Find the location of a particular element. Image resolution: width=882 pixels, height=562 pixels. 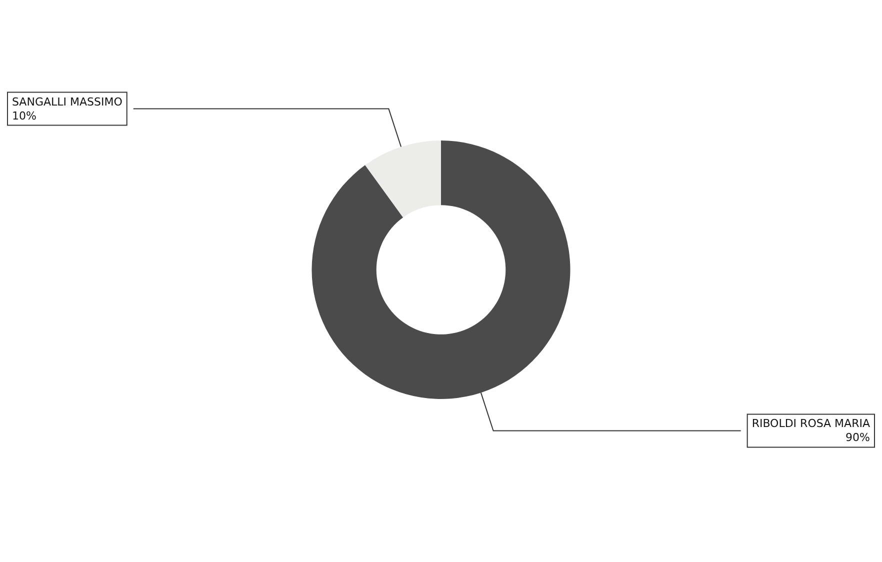

data-label: 10% is located at coordinates (24, 115).